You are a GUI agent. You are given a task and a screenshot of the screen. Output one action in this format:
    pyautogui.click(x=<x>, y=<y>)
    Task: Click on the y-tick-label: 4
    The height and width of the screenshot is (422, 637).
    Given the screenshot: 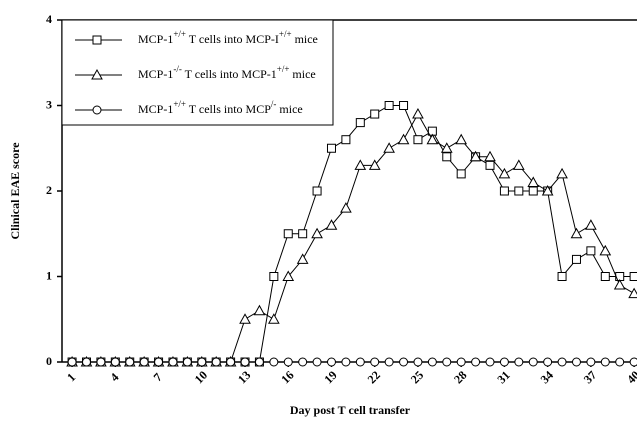 What is the action you would take?
    pyautogui.click(x=49, y=19)
    